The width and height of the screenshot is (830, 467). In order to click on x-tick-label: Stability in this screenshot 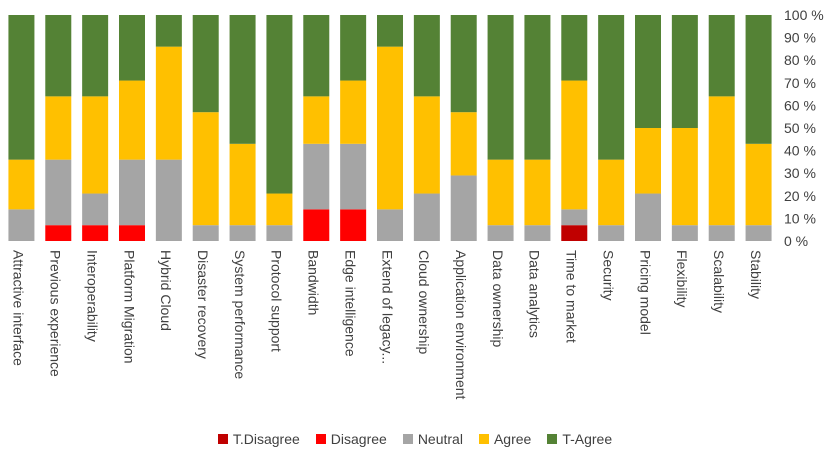, I will do `click(756, 274)`.